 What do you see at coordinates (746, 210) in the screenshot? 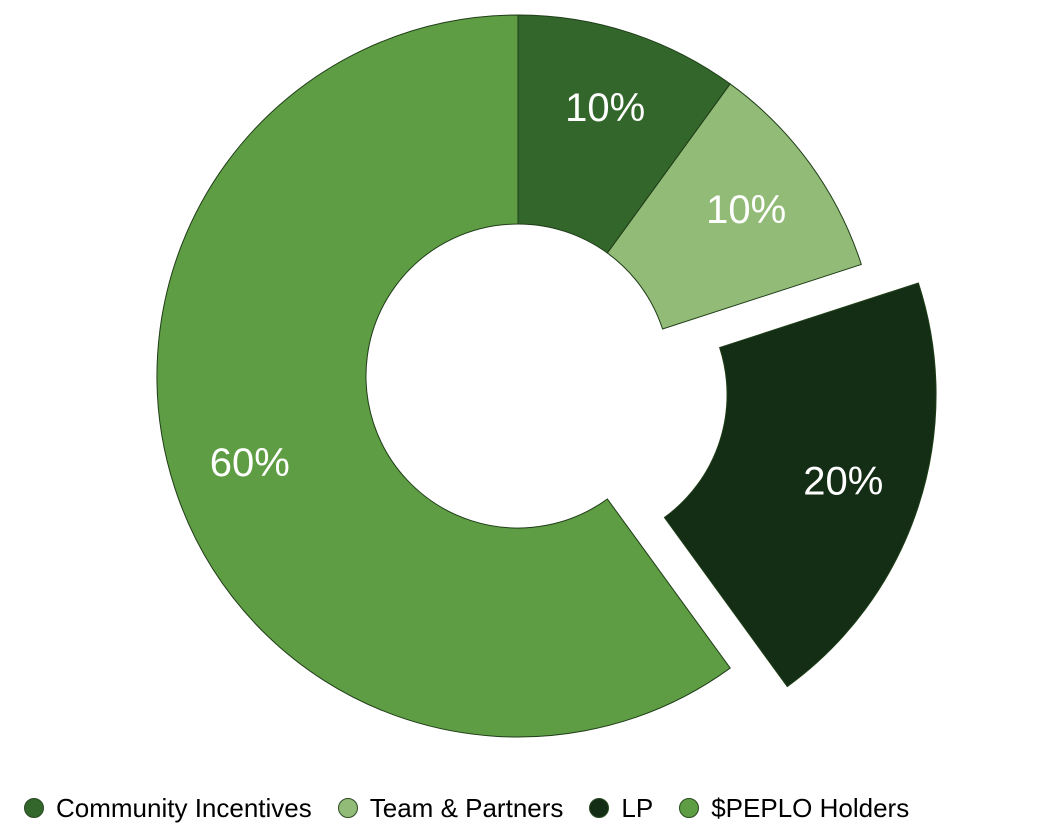
I see `slice-label-team-partners: 10%` at bounding box center [746, 210].